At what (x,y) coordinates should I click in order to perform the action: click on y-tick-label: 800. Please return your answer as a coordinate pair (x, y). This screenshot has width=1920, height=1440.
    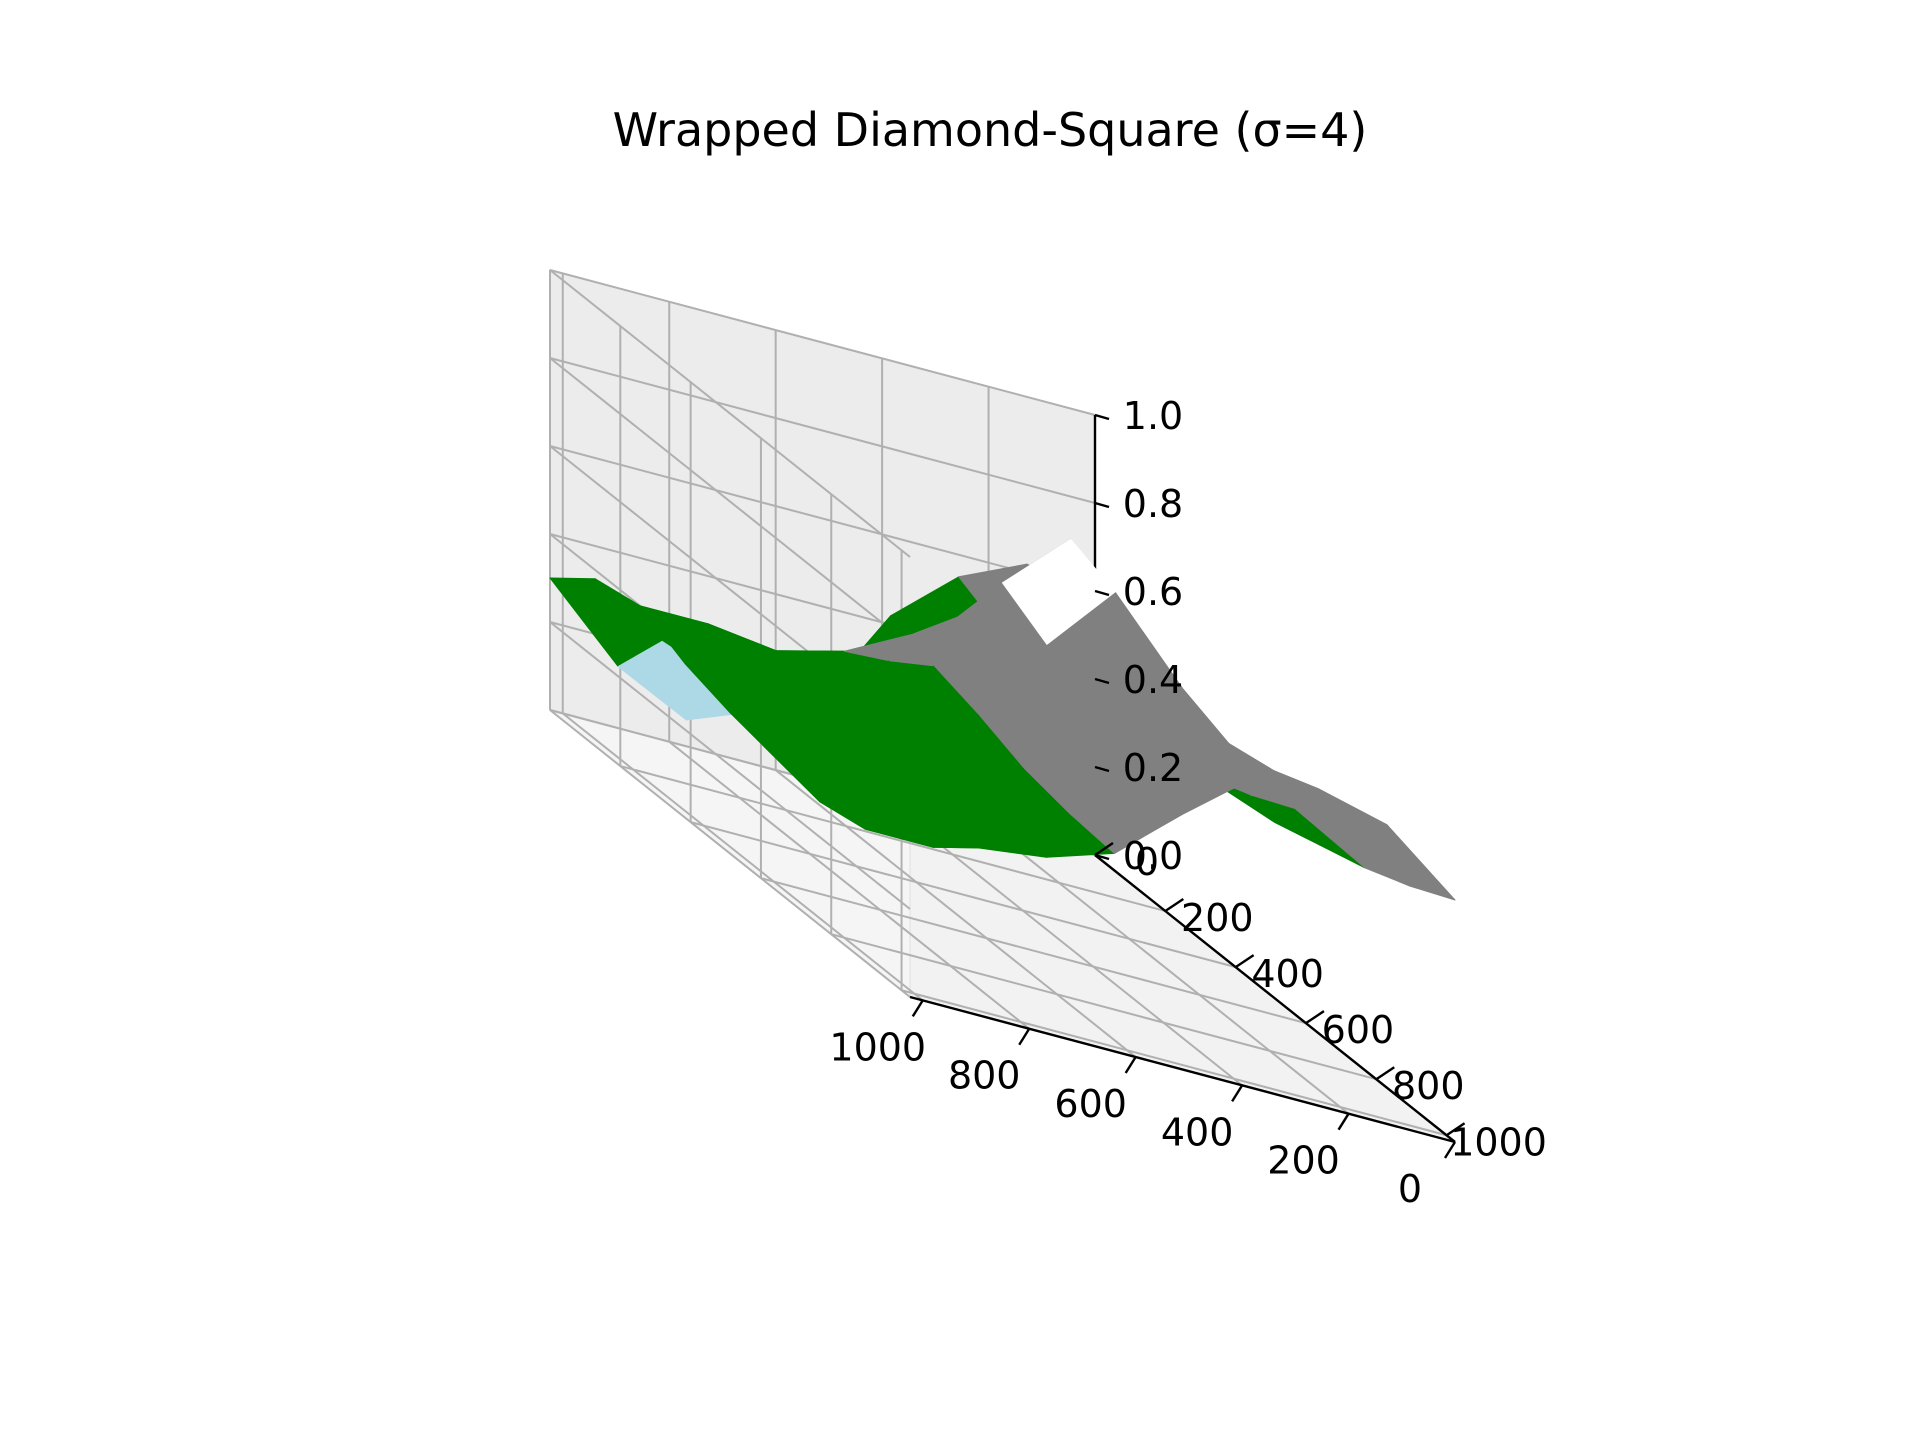
    Looking at the image, I should click on (1428, 1086).